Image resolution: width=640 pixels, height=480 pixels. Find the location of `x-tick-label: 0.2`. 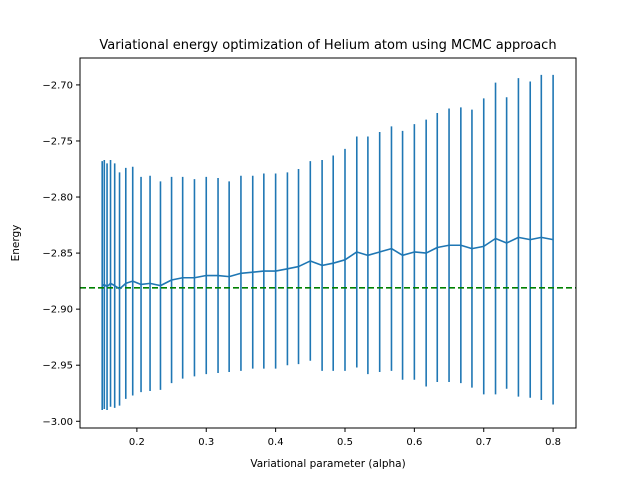

x-tick-label: 0.2 is located at coordinates (137, 442).